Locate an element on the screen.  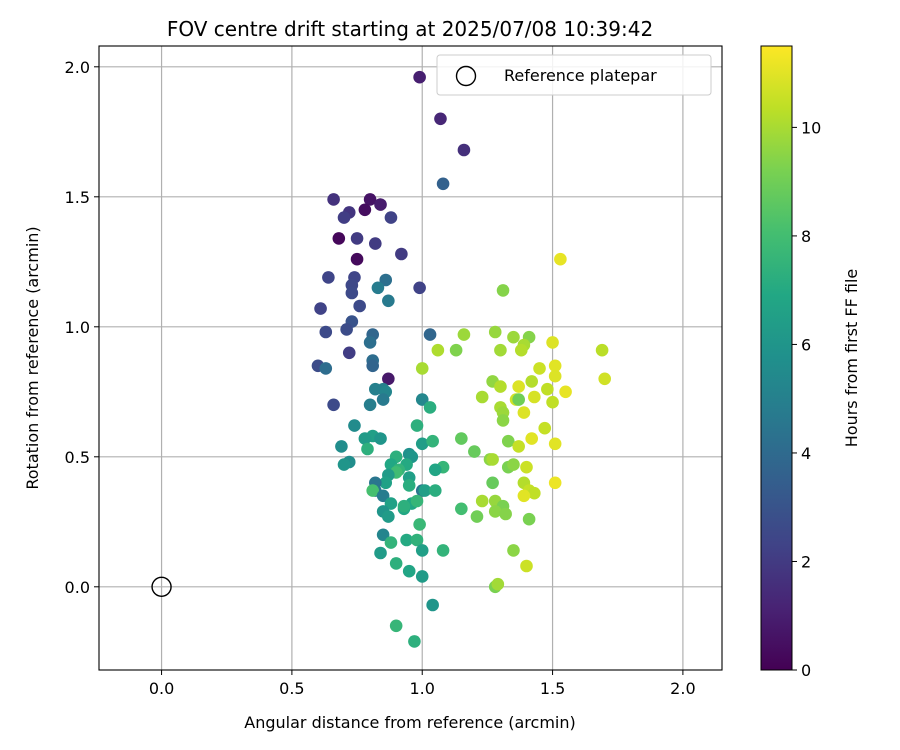
legend-label: Reference platepar is located at coordinates (580, 75).